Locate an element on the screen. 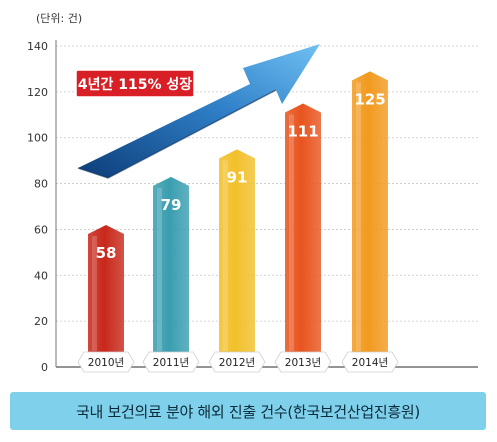 The image size is (497, 442). x-category-label: 2011년 is located at coordinates (171, 363).